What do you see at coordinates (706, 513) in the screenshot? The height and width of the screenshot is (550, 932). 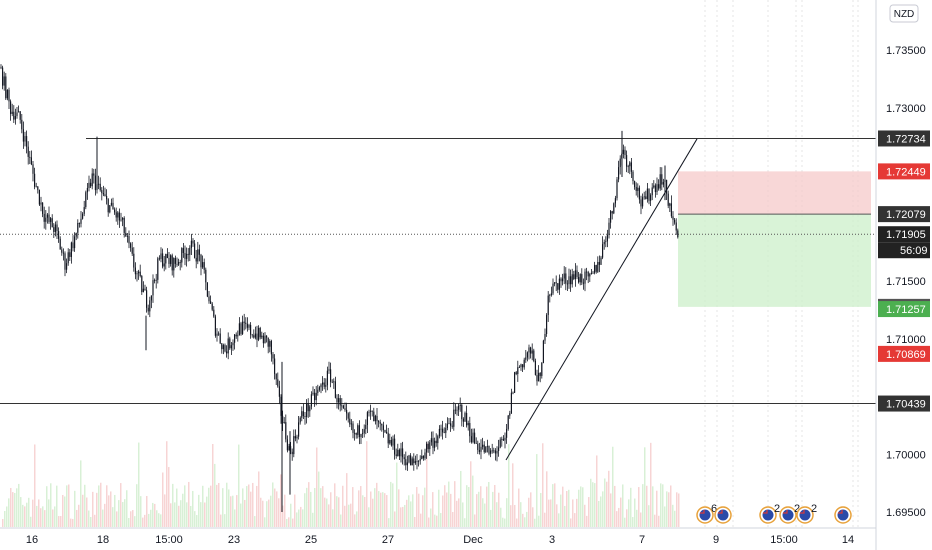 I see `economic-event-marker: 6` at bounding box center [706, 513].